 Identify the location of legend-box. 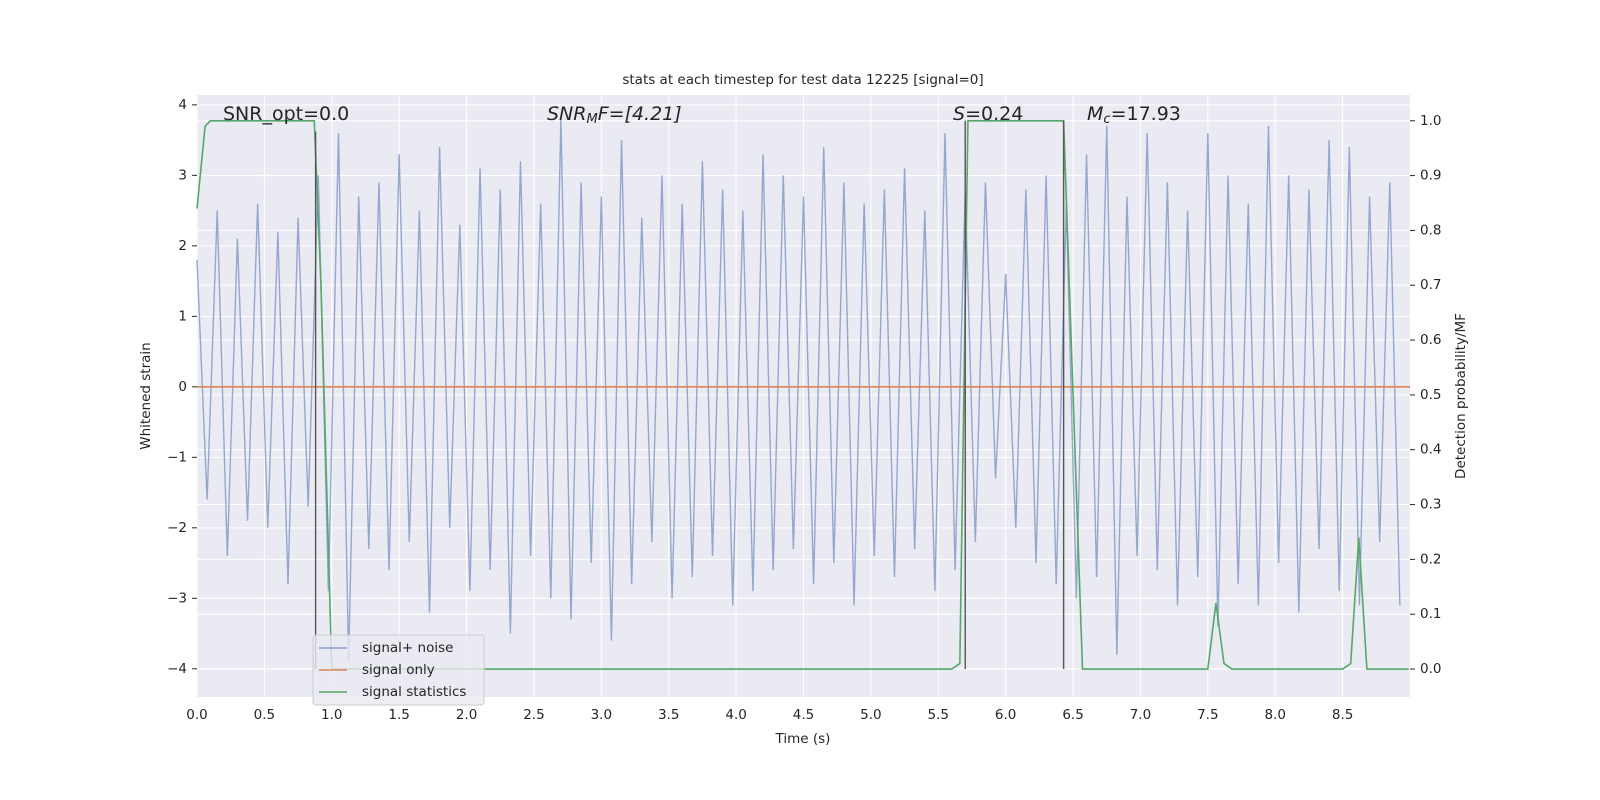
(398, 670).